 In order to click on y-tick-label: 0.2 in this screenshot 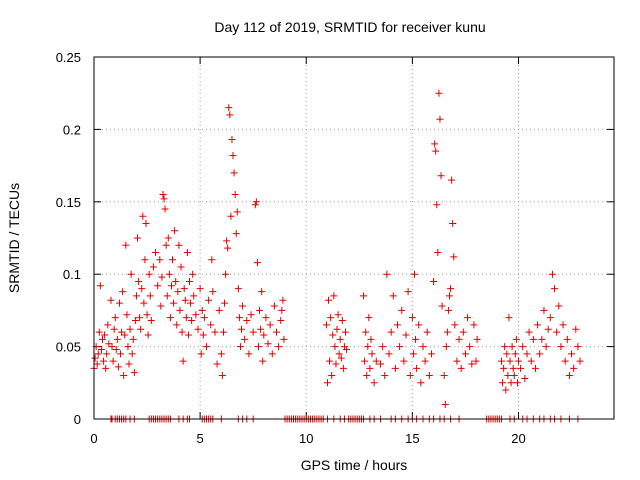, I will do `click(72, 129)`.